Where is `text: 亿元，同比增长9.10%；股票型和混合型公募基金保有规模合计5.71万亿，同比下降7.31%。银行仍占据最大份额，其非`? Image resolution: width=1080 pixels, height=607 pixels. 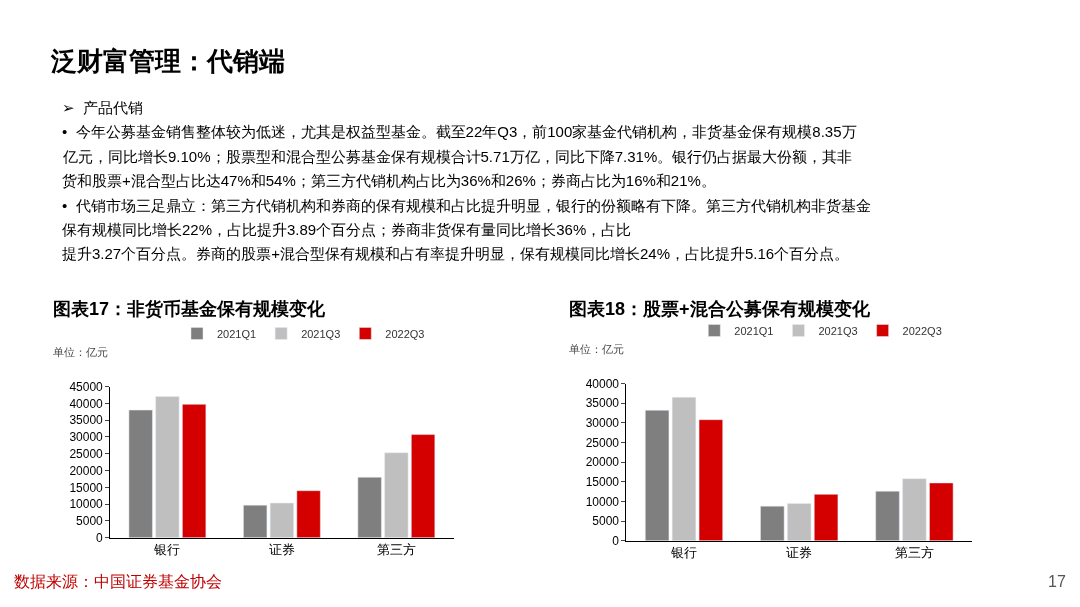
text: 亿元，同比增长9.10%；股票型和混合型公募基金保有规模合计5.71万亿，同比下降7.31%。银行仍占据最大份额，其非 is located at coordinates (457, 156).